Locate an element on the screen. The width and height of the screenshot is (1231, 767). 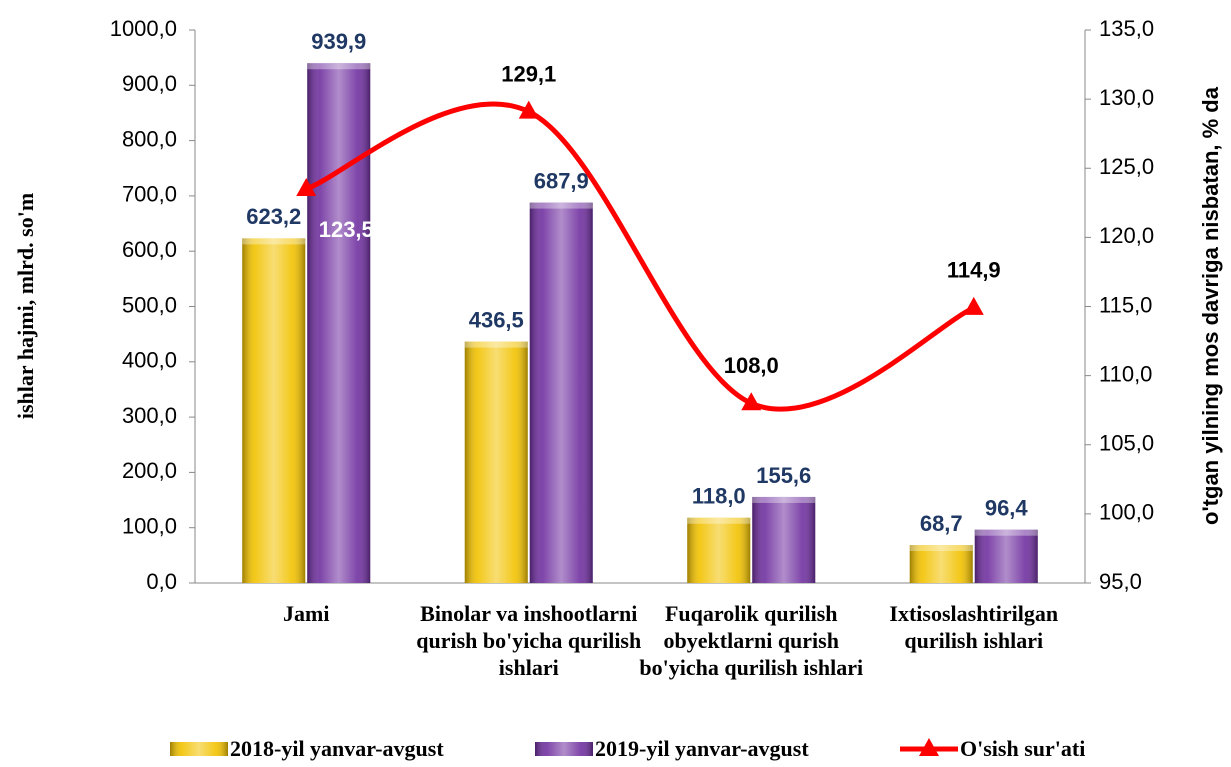
y2-tick-label: 100,0 is located at coordinates (1126, 512).